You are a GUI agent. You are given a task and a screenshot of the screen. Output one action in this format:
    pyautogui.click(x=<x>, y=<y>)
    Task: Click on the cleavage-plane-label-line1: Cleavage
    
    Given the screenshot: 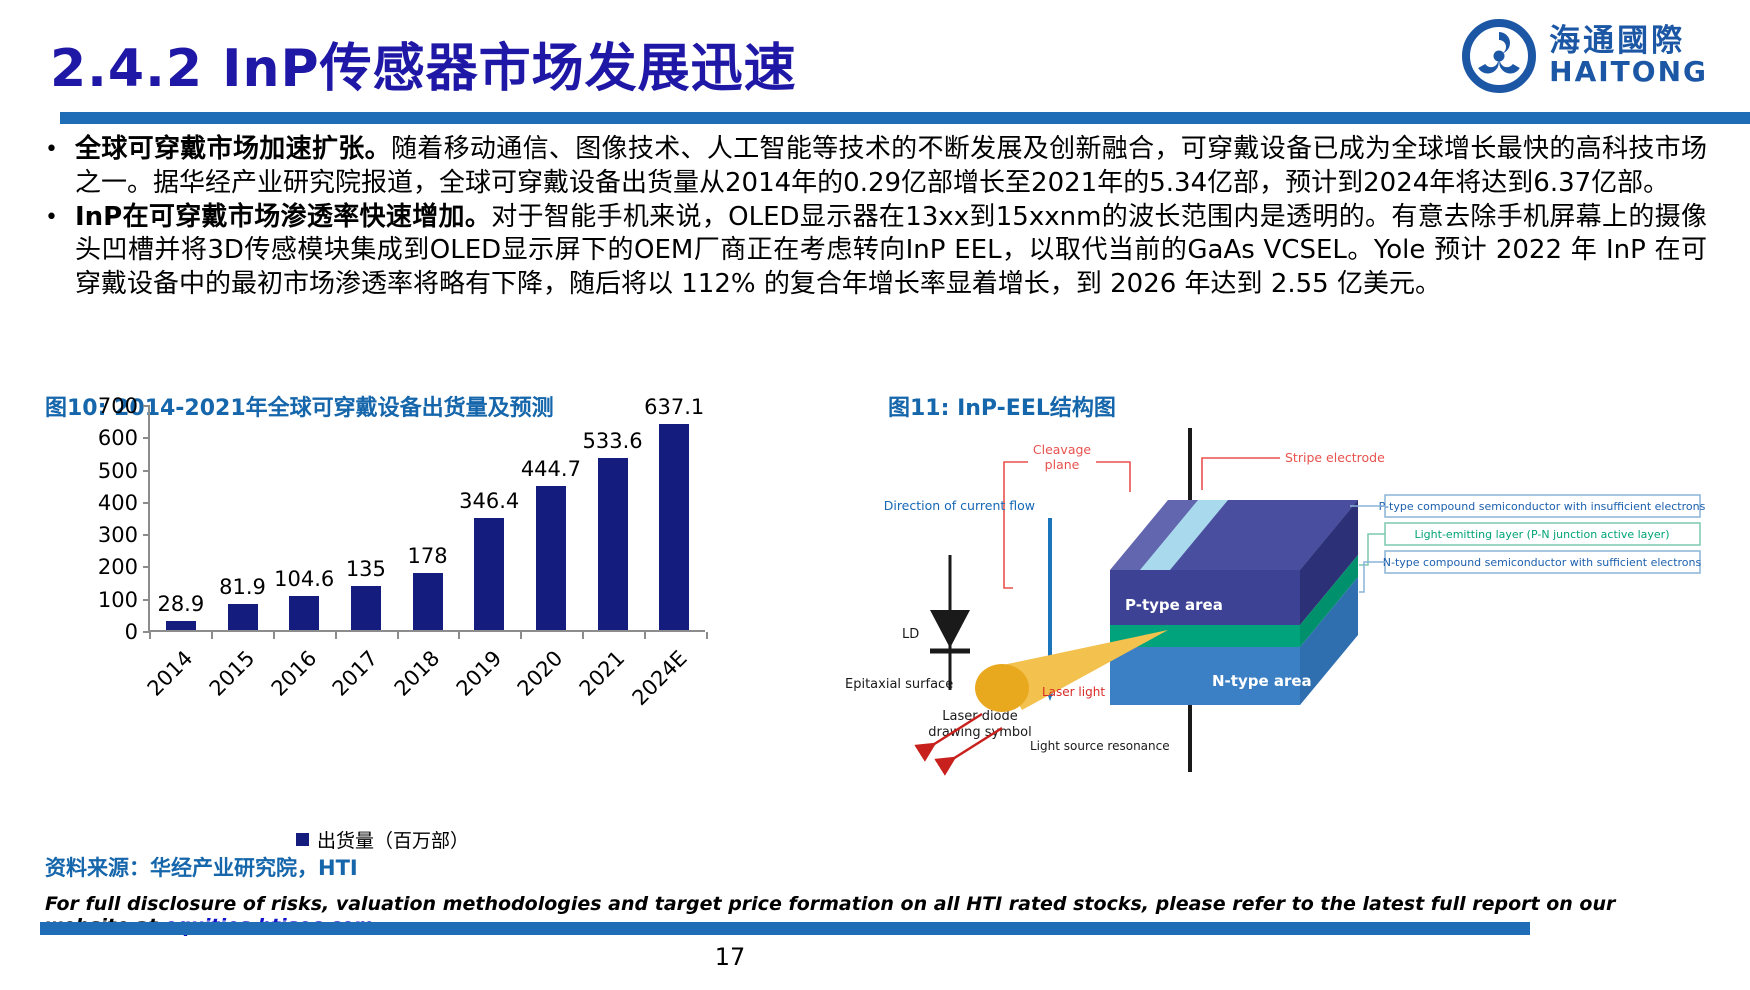 What is the action you would take?
    pyautogui.click(x=1062, y=449)
    